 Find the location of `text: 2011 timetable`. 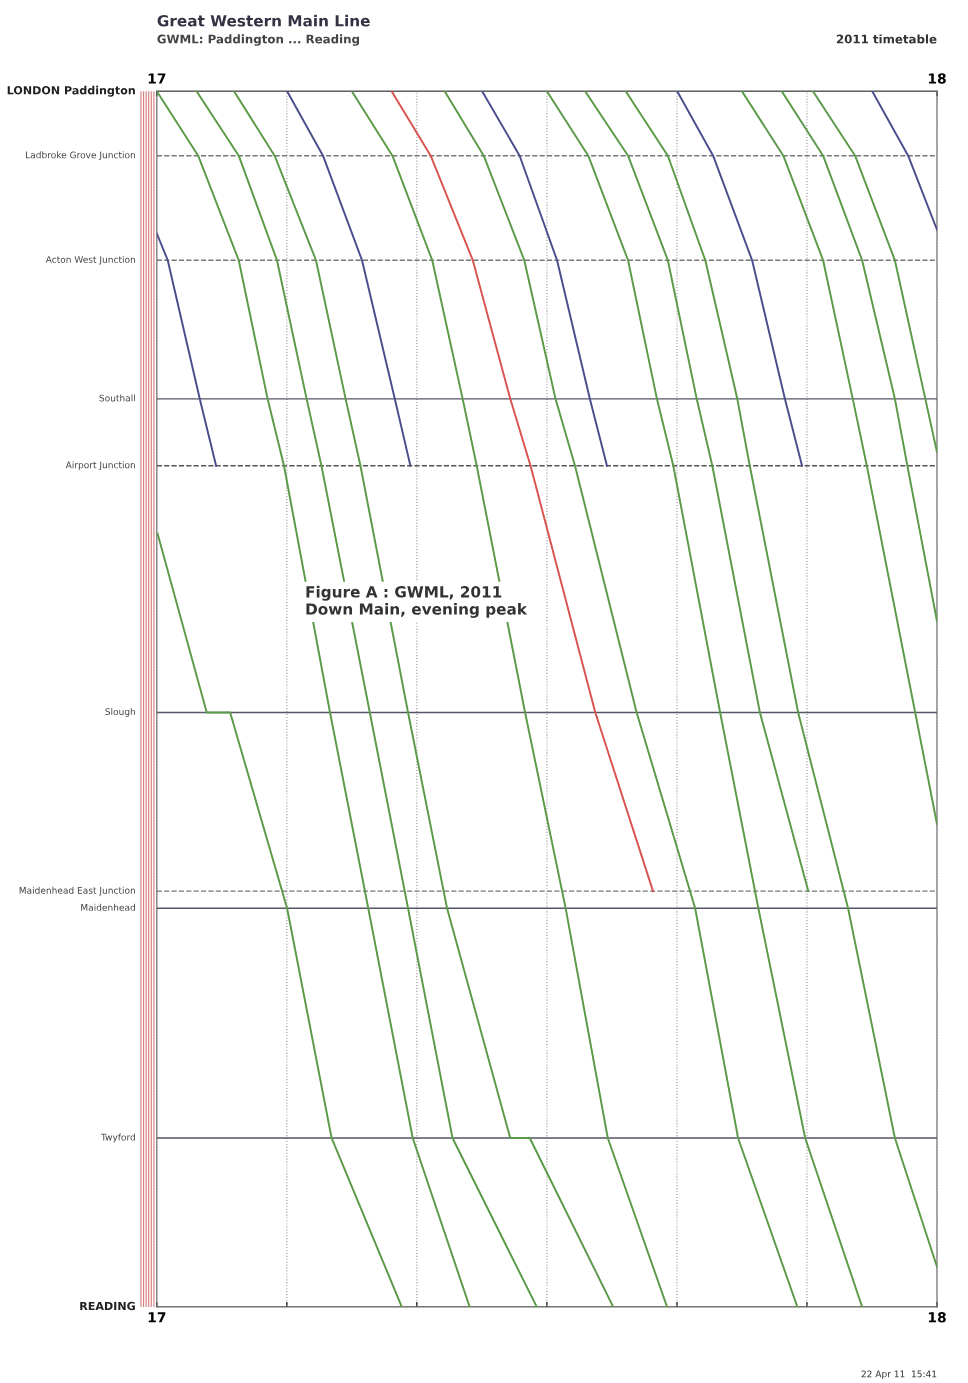

text: 2011 timetable is located at coordinates (886, 39).